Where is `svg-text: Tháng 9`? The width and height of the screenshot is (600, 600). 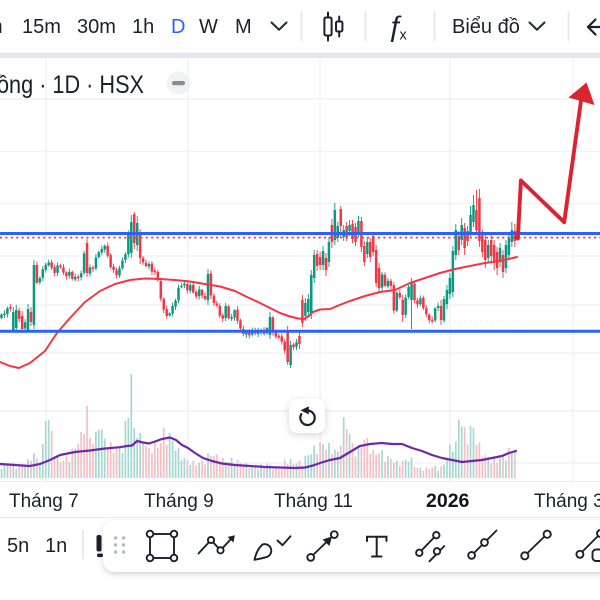 svg-text: Tháng 9 is located at coordinates (179, 501).